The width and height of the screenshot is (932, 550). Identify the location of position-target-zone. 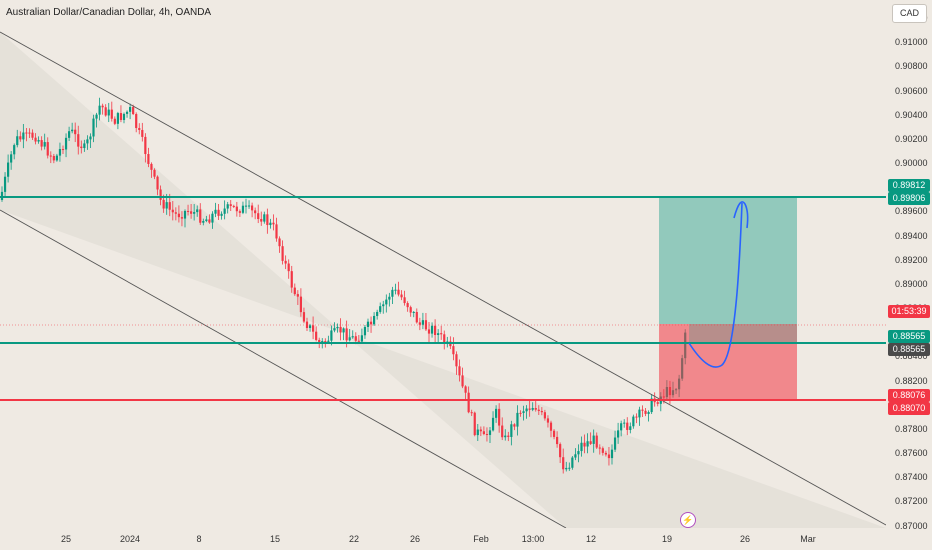
(728, 260).